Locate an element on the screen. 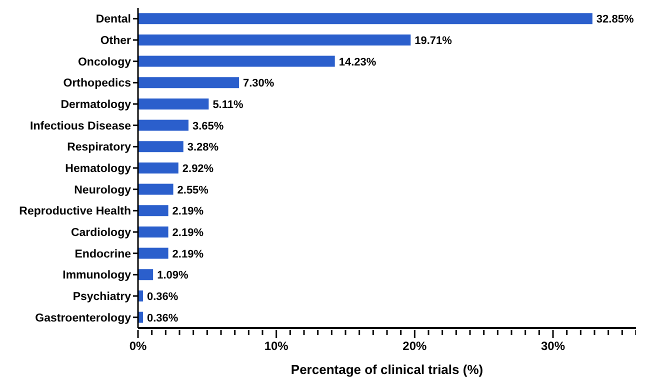  y-tick-label: Hematology is located at coordinates (98, 169).